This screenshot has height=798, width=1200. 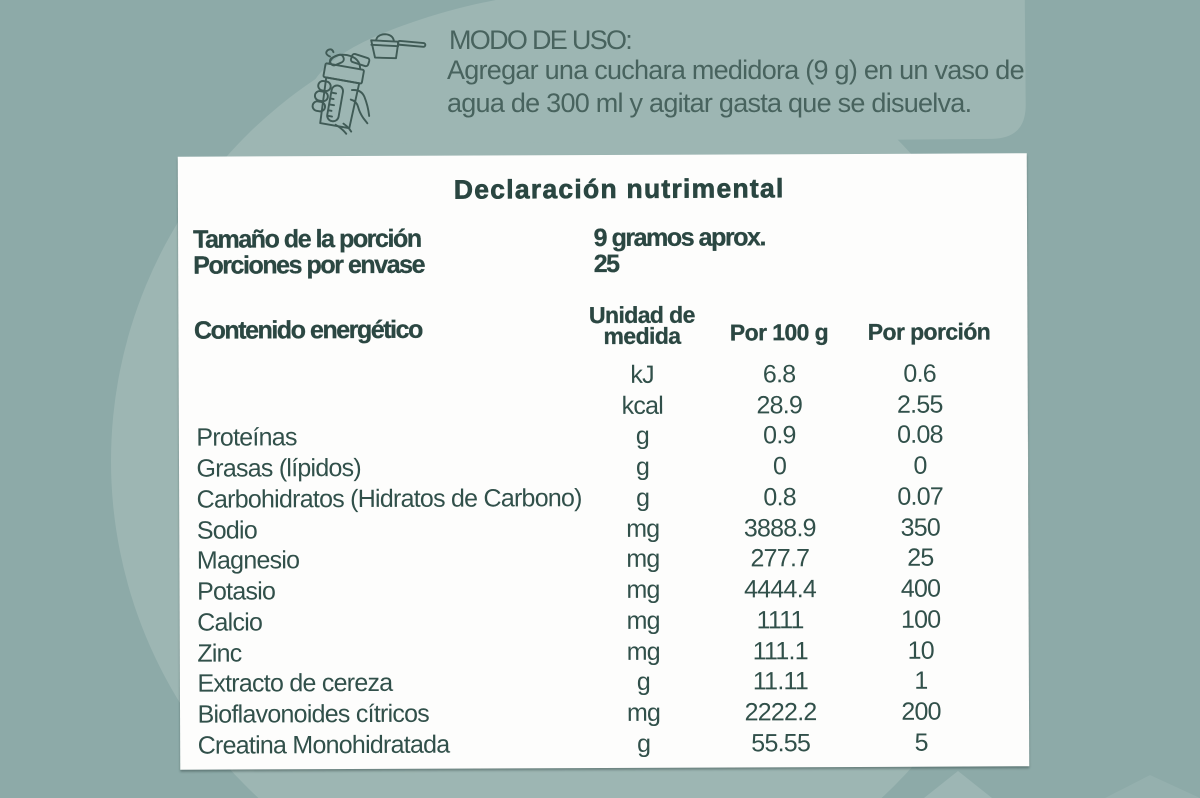 I want to click on row-nutrient-name: Creatina Monohidratada, so click(x=323, y=745).